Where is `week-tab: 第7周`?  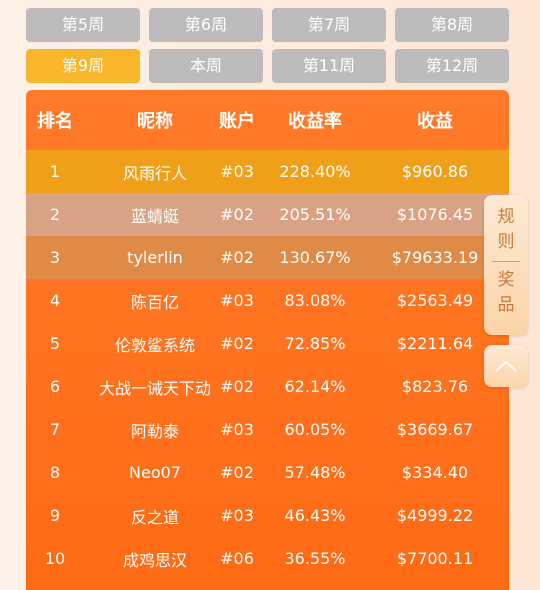 week-tab: 第7周 is located at coordinates (329, 25).